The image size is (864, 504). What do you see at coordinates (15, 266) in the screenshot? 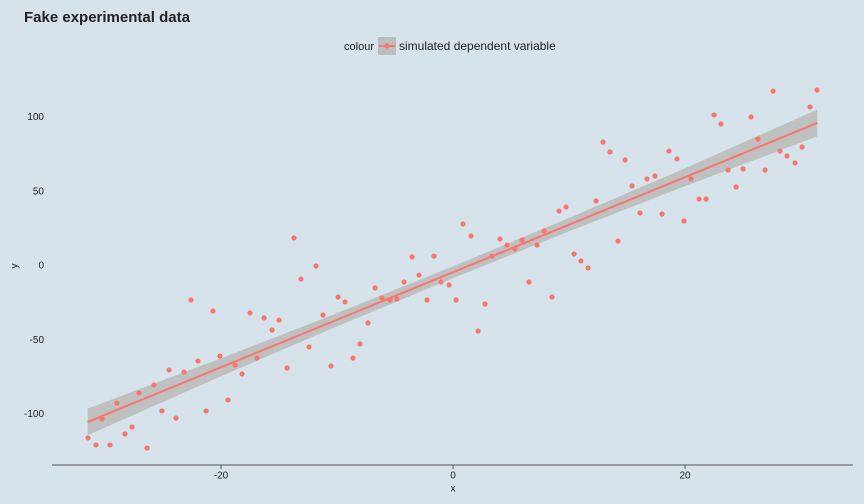
I see `y-axis-label: y` at bounding box center [15, 266].